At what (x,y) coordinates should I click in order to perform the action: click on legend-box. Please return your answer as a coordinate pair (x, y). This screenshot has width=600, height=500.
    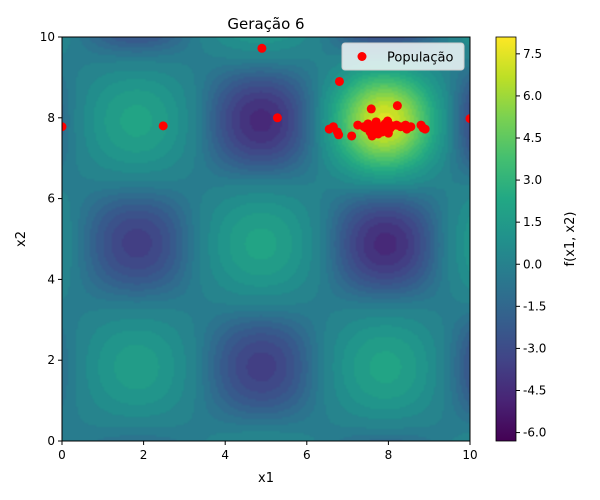
    Looking at the image, I should click on (403, 56).